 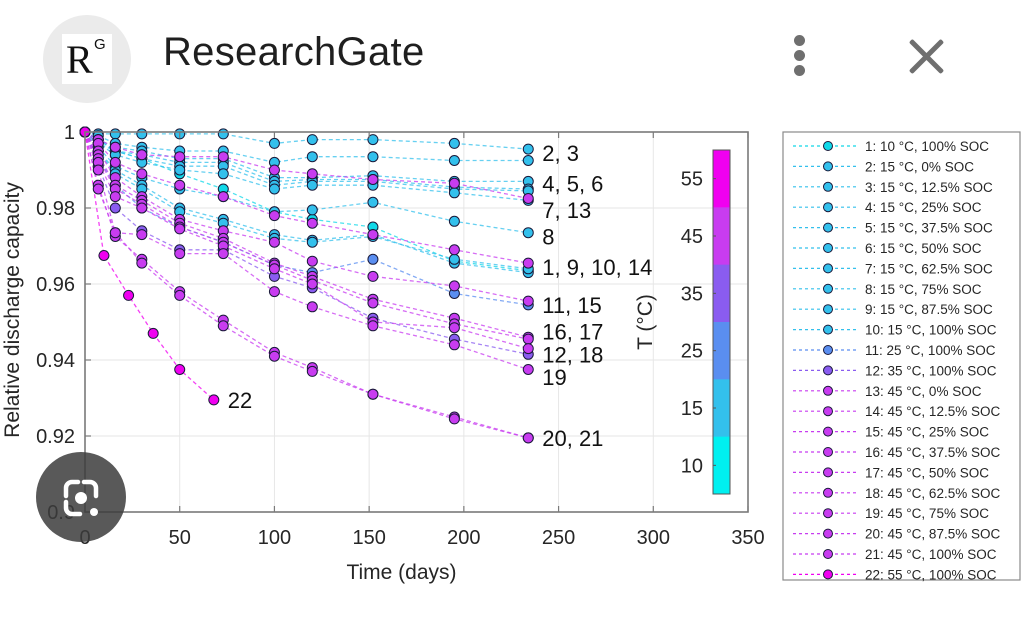 I want to click on more-vert-icon-dot, so click(x=799, y=55).